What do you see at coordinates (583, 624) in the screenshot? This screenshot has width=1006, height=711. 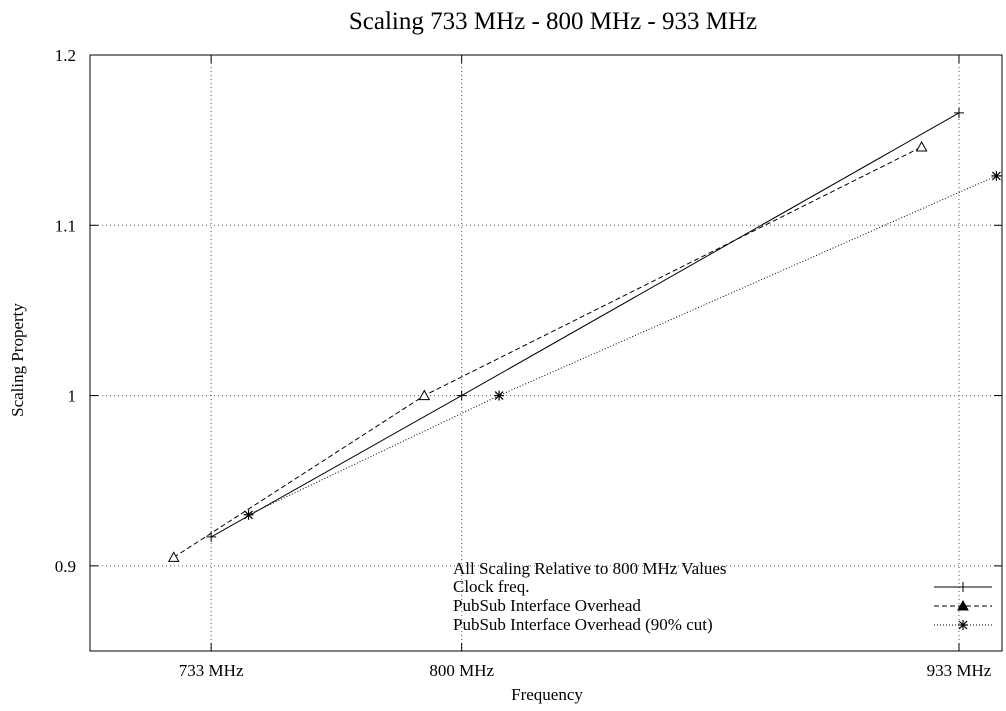 I see `legend-label-2: PubSub Interface Overhead (90% cut)` at bounding box center [583, 624].